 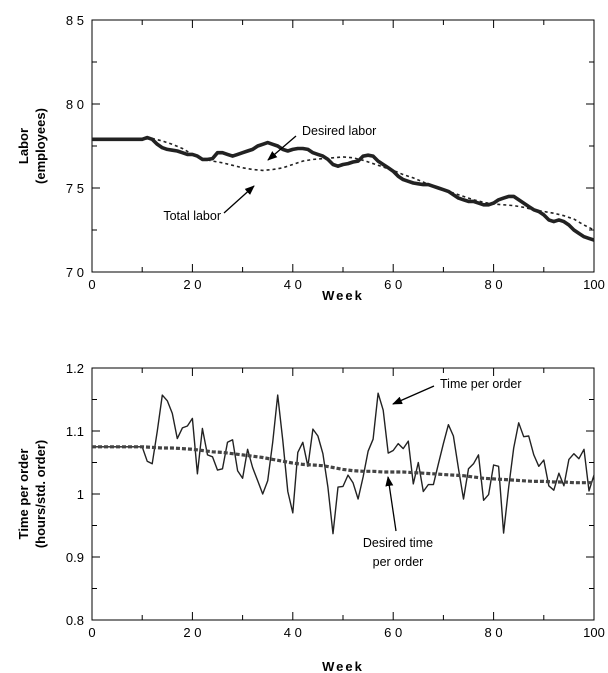 What do you see at coordinates (40, 146) in the screenshot?
I see `y-axis-label: (employees)` at bounding box center [40, 146].